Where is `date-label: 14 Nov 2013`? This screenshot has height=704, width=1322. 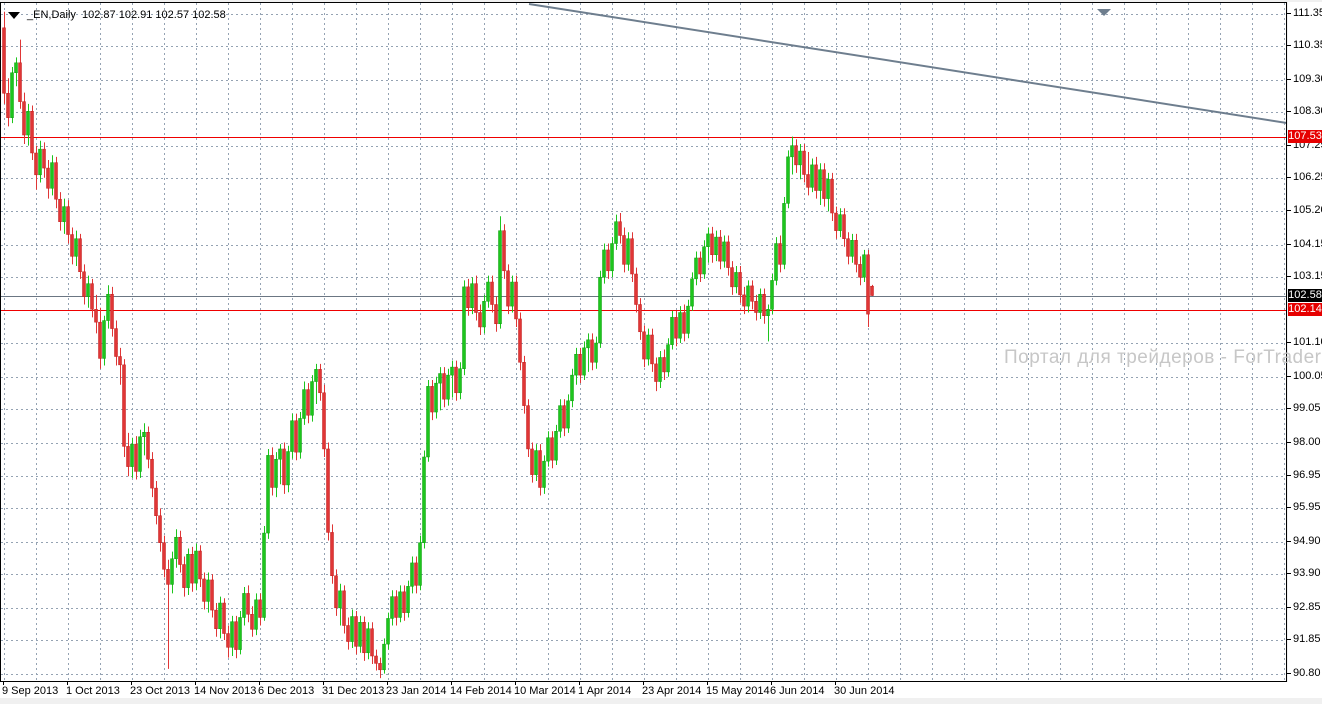
date-label: 14 Nov 2013 is located at coordinates (225, 691).